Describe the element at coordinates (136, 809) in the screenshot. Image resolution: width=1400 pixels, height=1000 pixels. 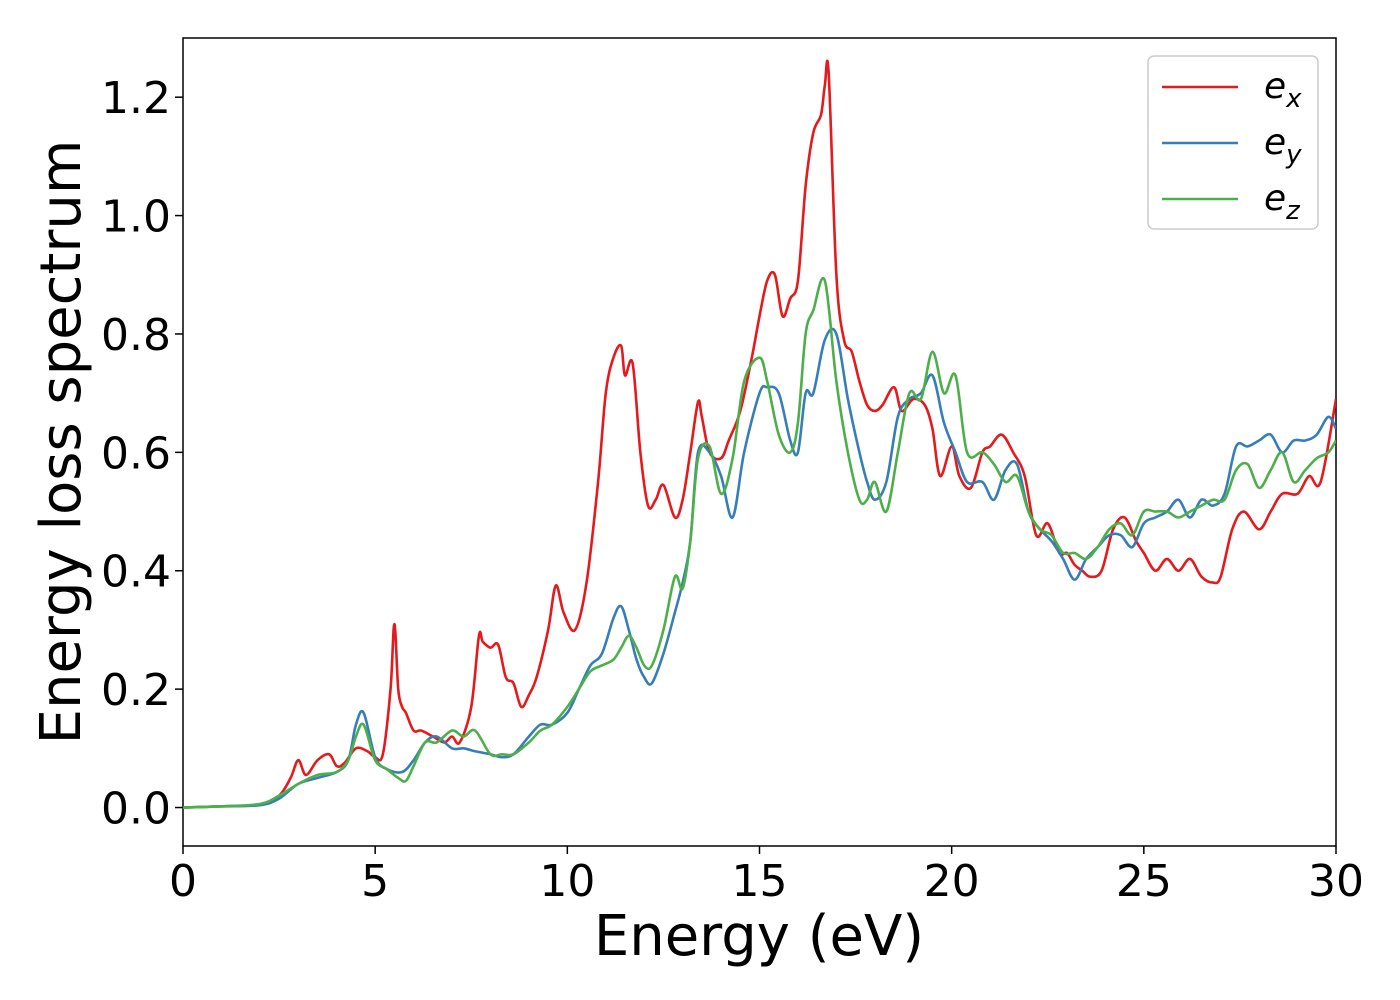
I see `y-tick-label: 0.0` at that location.